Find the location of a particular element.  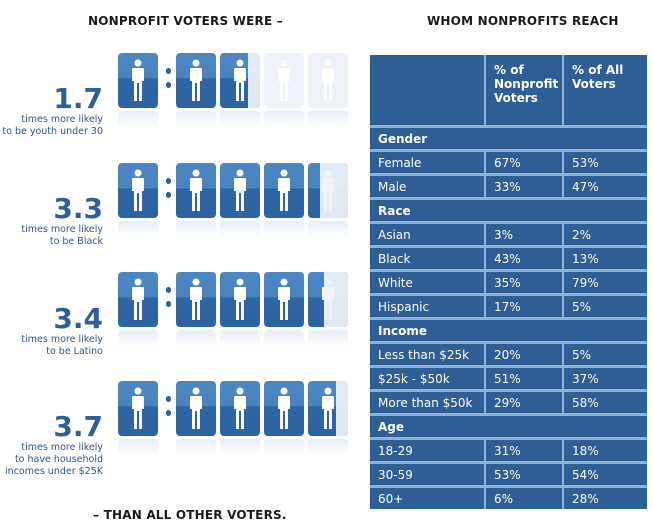

row-label: 60+ is located at coordinates (428, 497).